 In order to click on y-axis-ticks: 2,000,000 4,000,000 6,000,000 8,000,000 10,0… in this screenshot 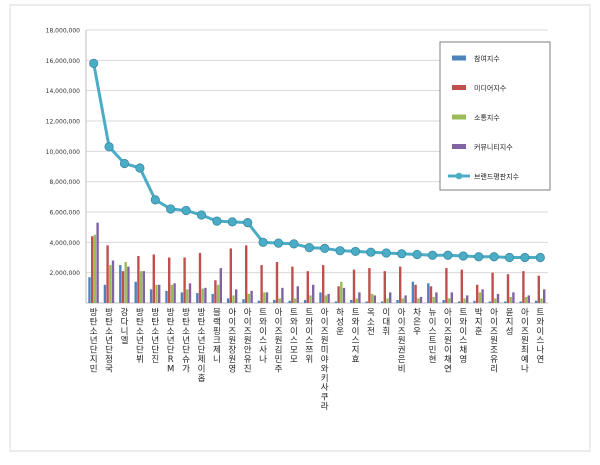, I will do `click(63, 153)`.